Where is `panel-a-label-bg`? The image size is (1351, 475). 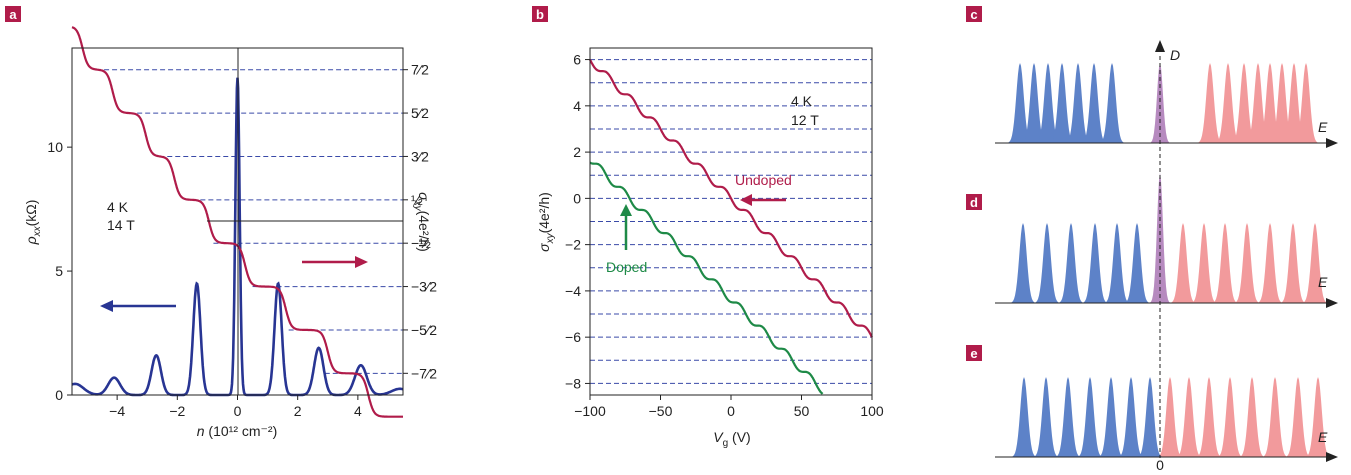 panel-a-label-bg is located at coordinates (13, 14).